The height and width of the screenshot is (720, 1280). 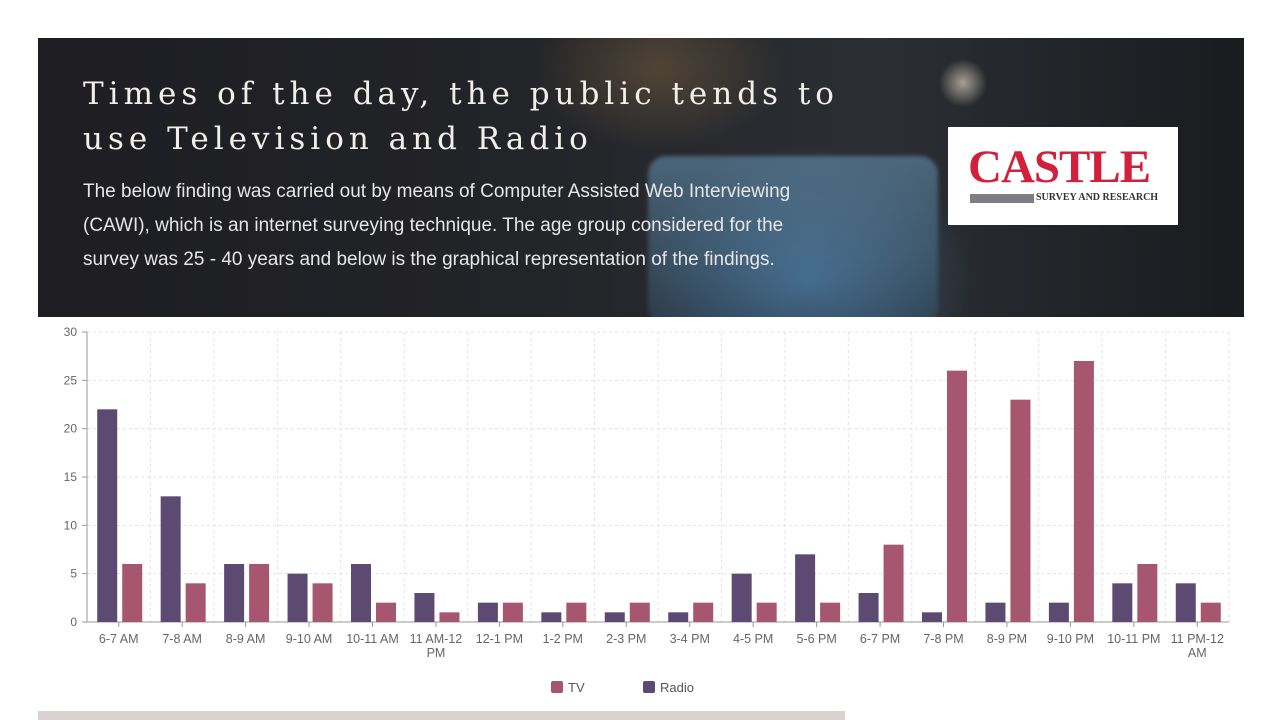 What do you see at coordinates (1197, 646) in the screenshot?
I see `x-tick-label: 11 PM-12 AM` at bounding box center [1197, 646].